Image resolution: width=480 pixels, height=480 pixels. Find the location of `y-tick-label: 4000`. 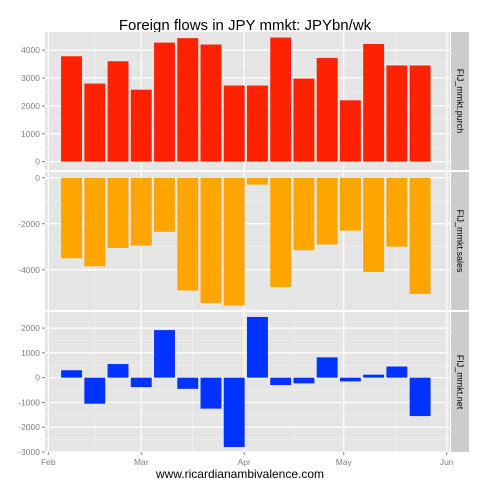

y-tick-label: 4000 is located at coordinates (30, 50).